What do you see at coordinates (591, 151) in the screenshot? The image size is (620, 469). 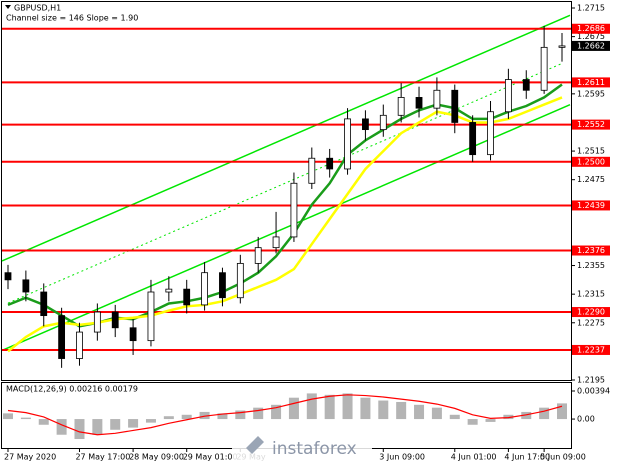 I see `y-tick-label: 1.2515` at bounding box center [591, 151].